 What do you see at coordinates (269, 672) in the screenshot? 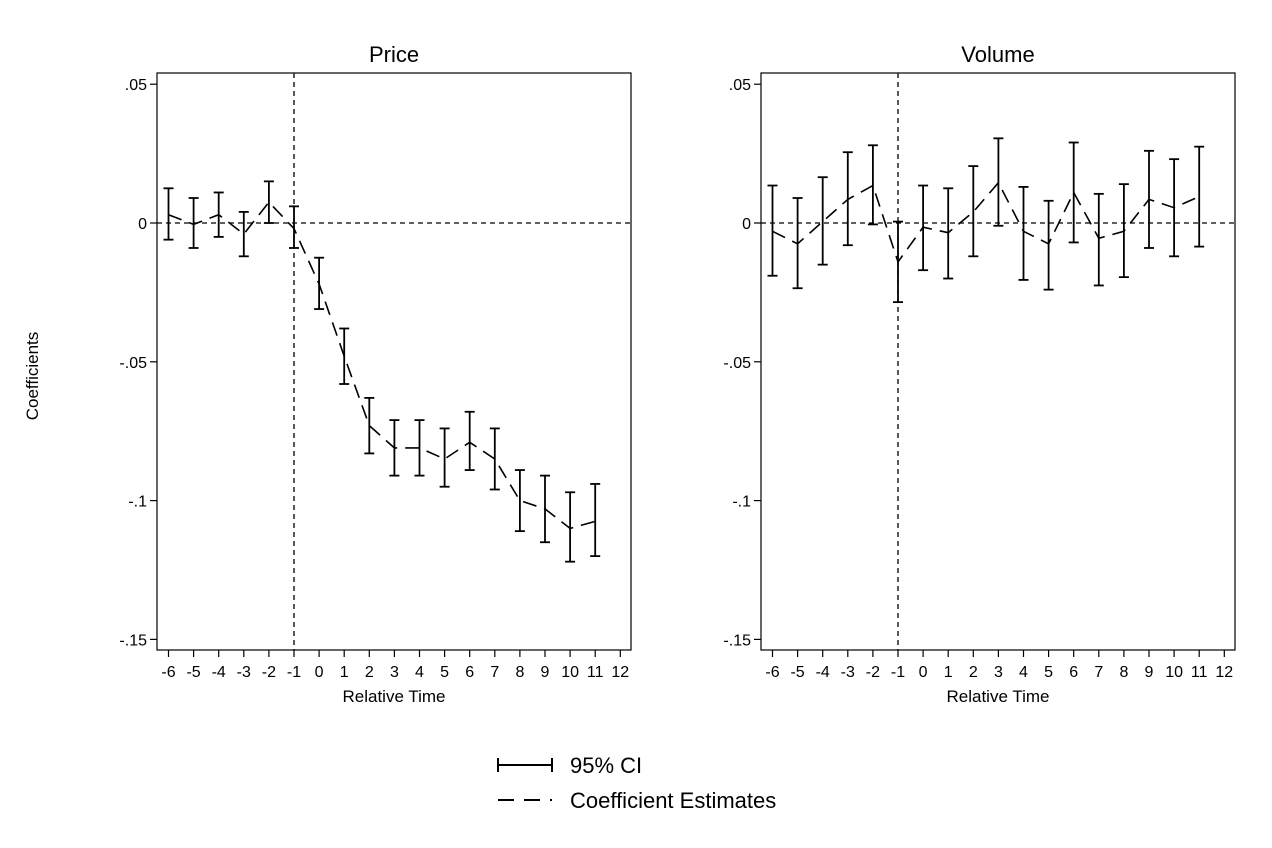
I see `price-x-tick-label: -2` at bounding box center [269, 672].